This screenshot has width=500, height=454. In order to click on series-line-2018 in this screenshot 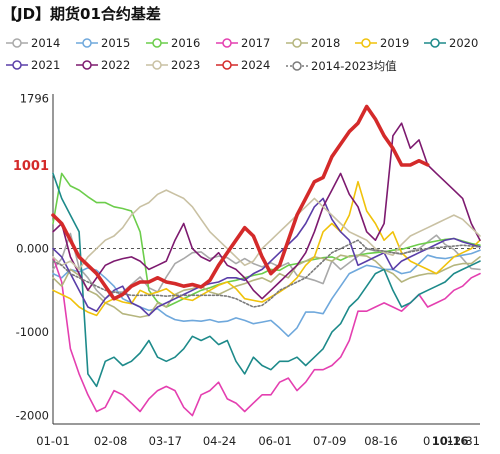, I will do `click(266, 286)`.